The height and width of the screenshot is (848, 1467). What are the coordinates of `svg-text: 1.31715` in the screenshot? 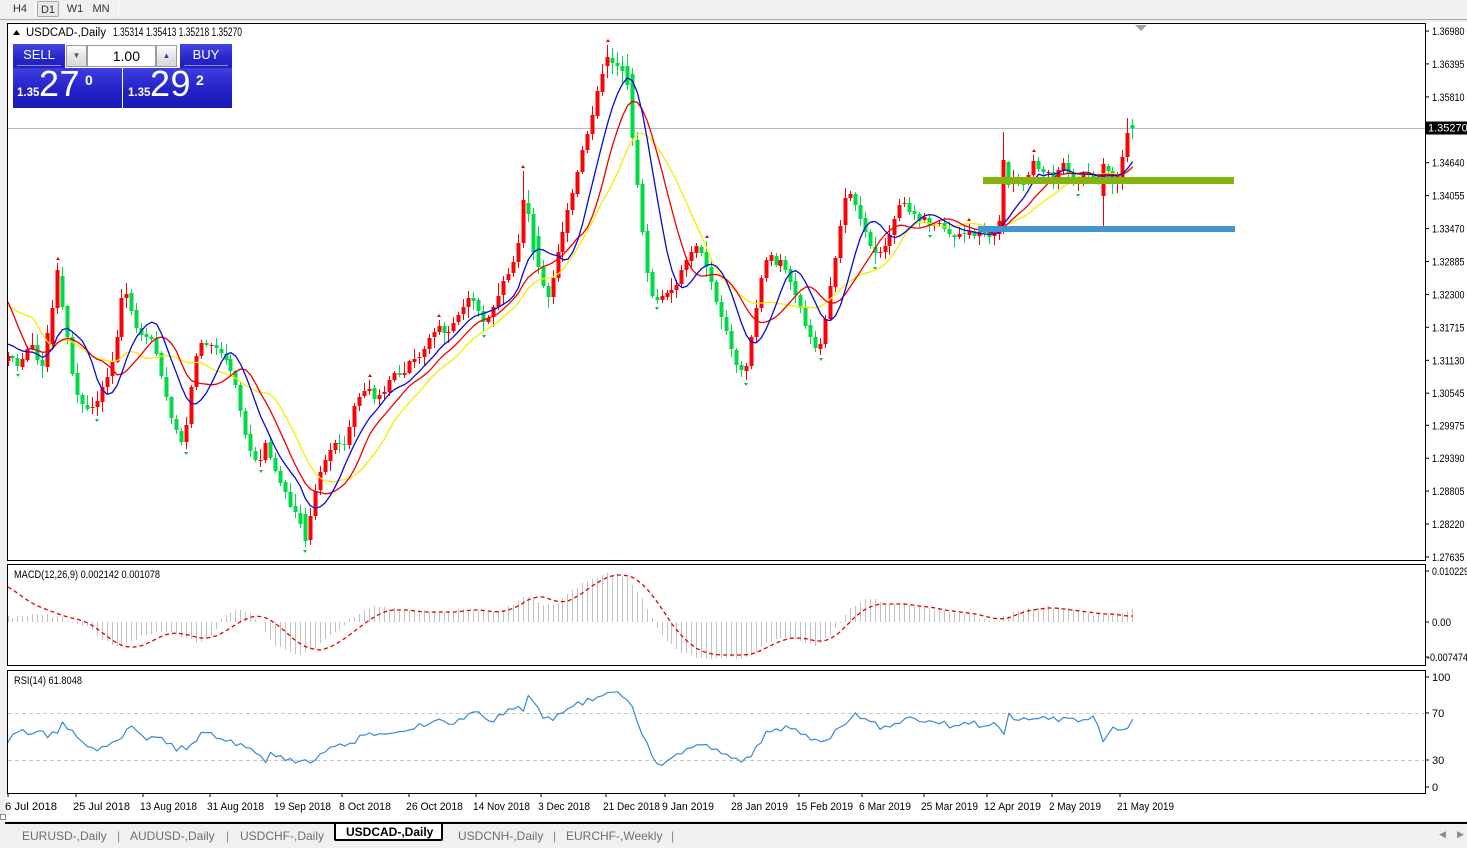 It's located at (1448, 328).